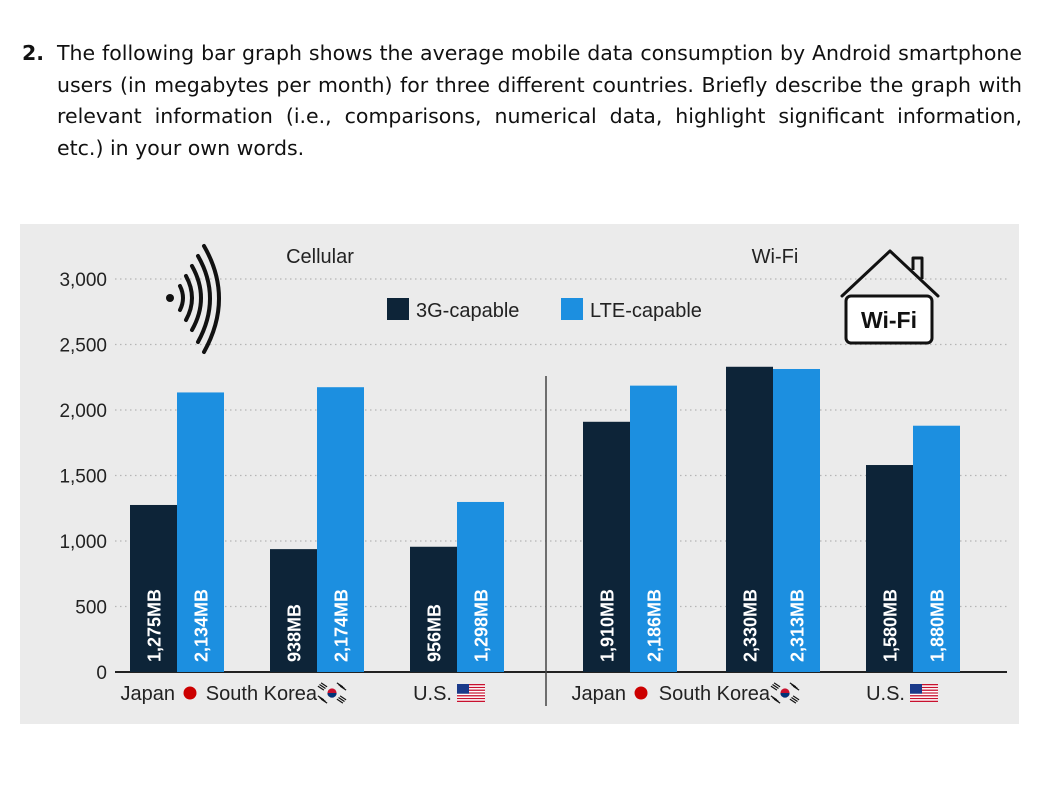 The image size is (1043, 786). What do you see at coordinates (572, 309) in the screenshot?
I see `legend-swatch-lte` at bounding box center [572, 309].